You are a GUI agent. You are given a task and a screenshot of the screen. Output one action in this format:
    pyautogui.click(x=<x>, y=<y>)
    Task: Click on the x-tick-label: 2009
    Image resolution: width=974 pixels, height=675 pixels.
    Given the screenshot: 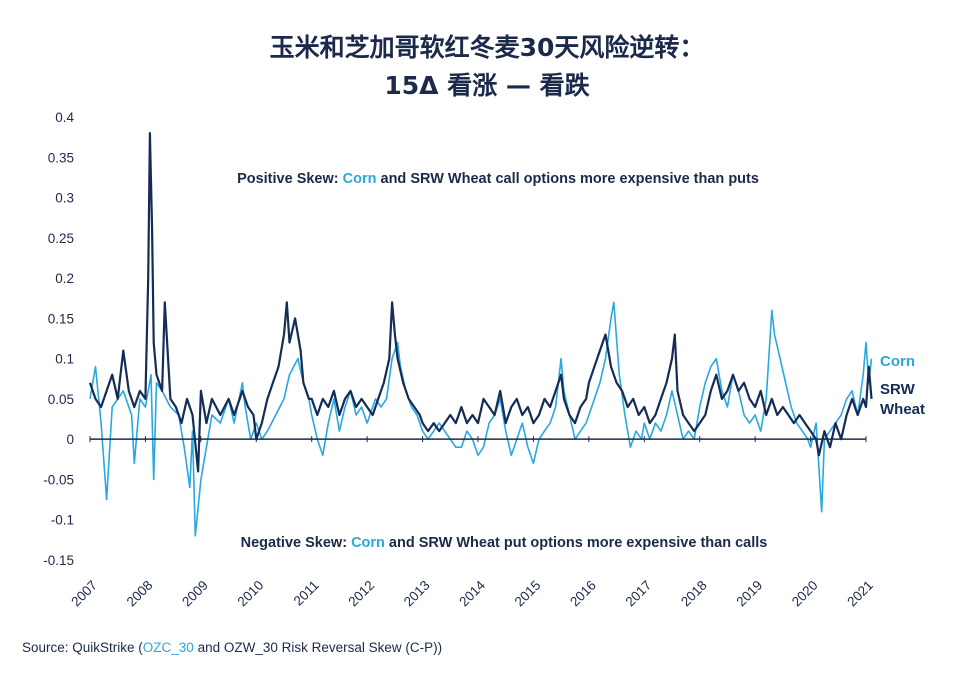 What is the action you would take?
    pyautogui.click(x=195, y=594)
    